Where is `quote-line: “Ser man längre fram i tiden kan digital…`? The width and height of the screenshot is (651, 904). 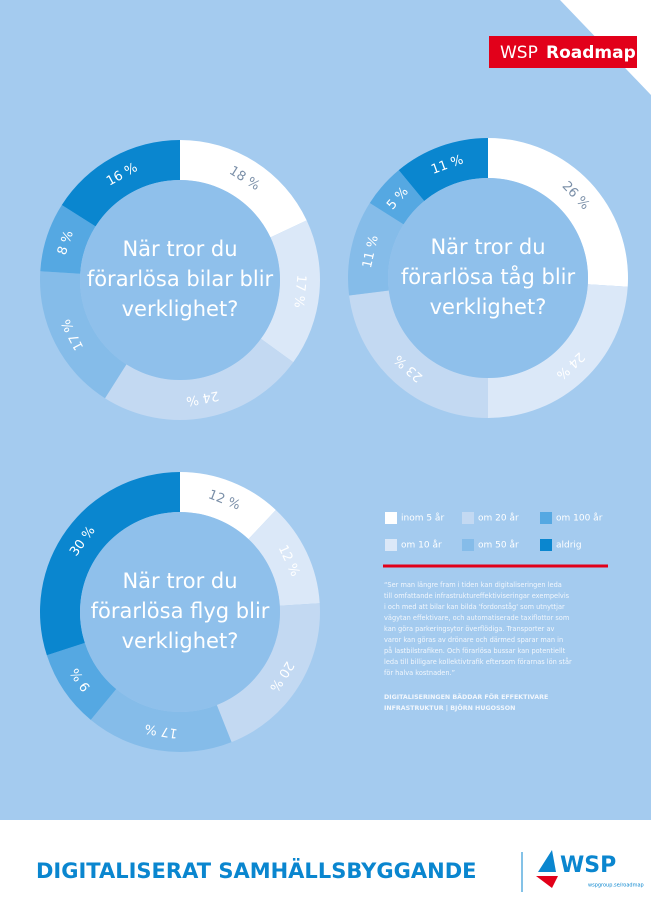 quote-line: “Ser man längre fram i tiden kan digital… is located at coordinates (473, 585).